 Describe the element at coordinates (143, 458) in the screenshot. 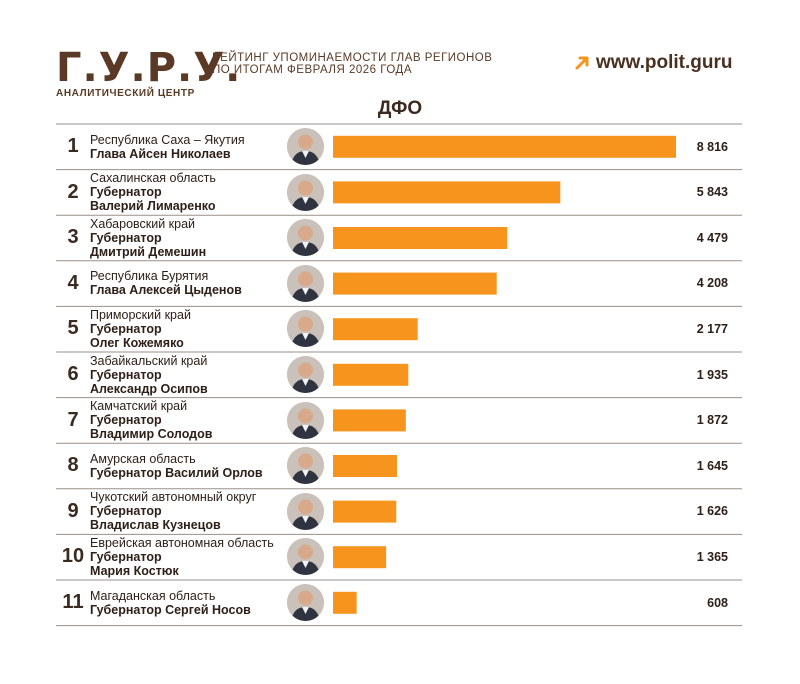

I see `region-name: Амурская область` at that location.